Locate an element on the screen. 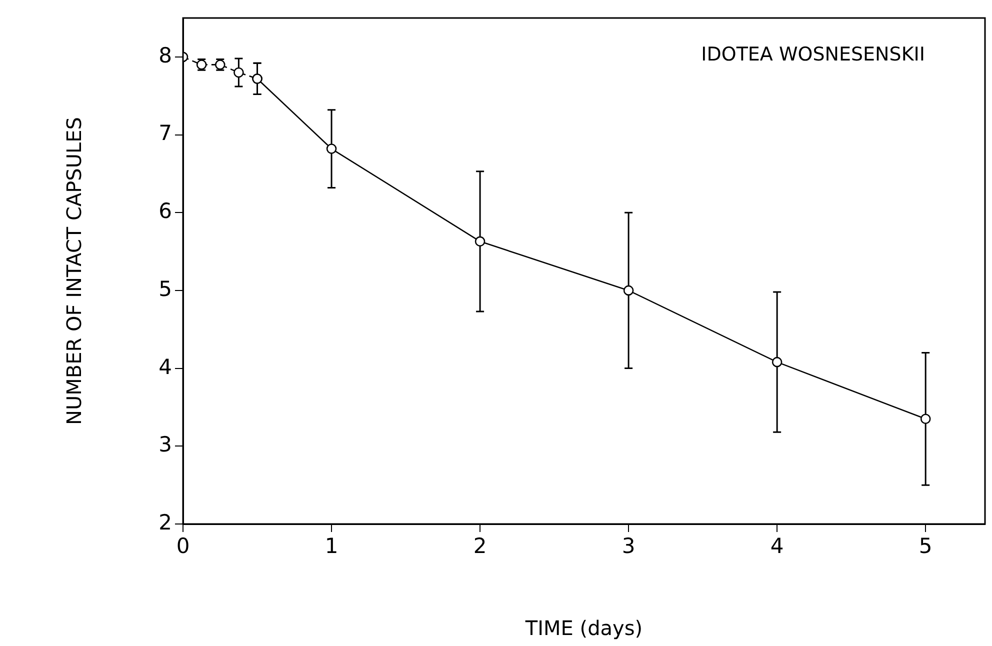 This screenshot has height=646, width=992. y-tick-label: 2 is located at coordinates (165, 522).